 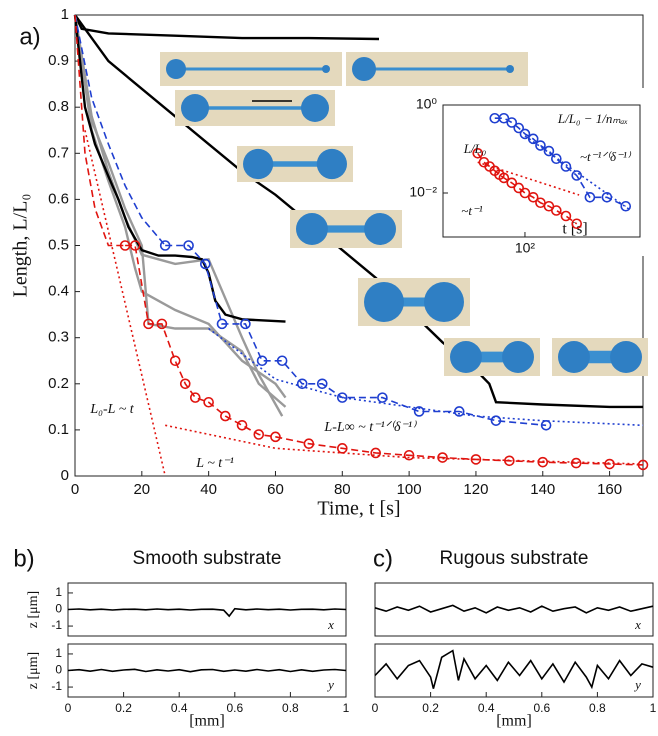 I want to click on x-axis-label: Time, t [s], so click(x=358, y=509).